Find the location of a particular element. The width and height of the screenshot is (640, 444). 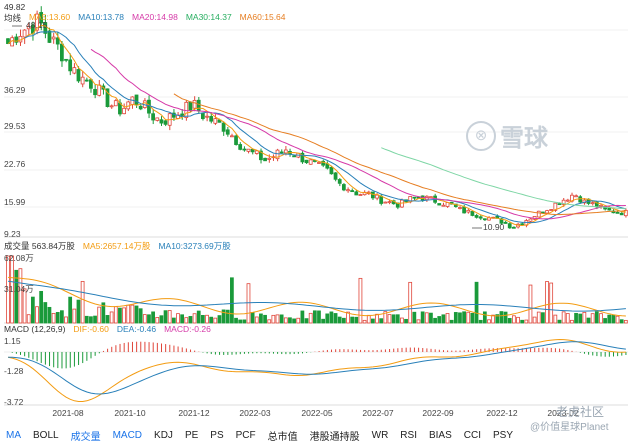

ma5-label: MA5:13.60 is located at coordinates (50, 17).